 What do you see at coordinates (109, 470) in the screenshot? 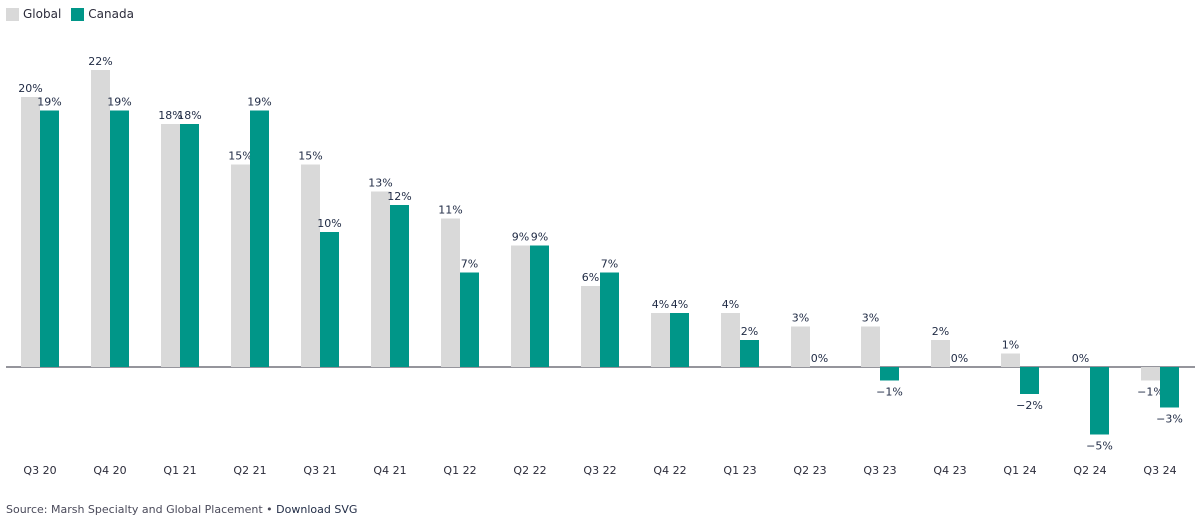
I see `x-tick-label: Q4 20` at bounding box center [109, 470].